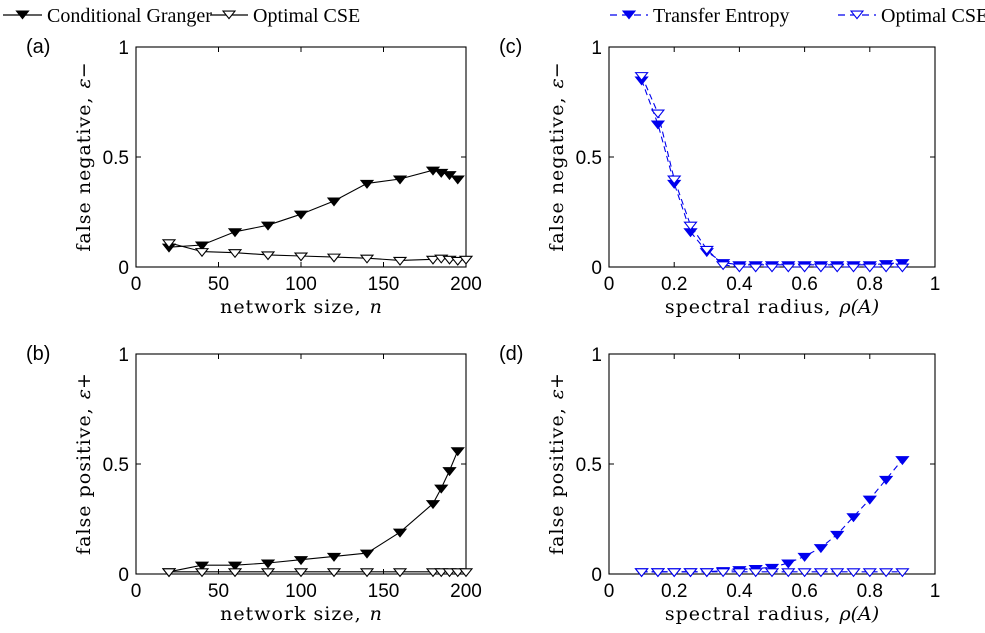  I want to click on x-axis-label: network size, n, so click(301, 307).